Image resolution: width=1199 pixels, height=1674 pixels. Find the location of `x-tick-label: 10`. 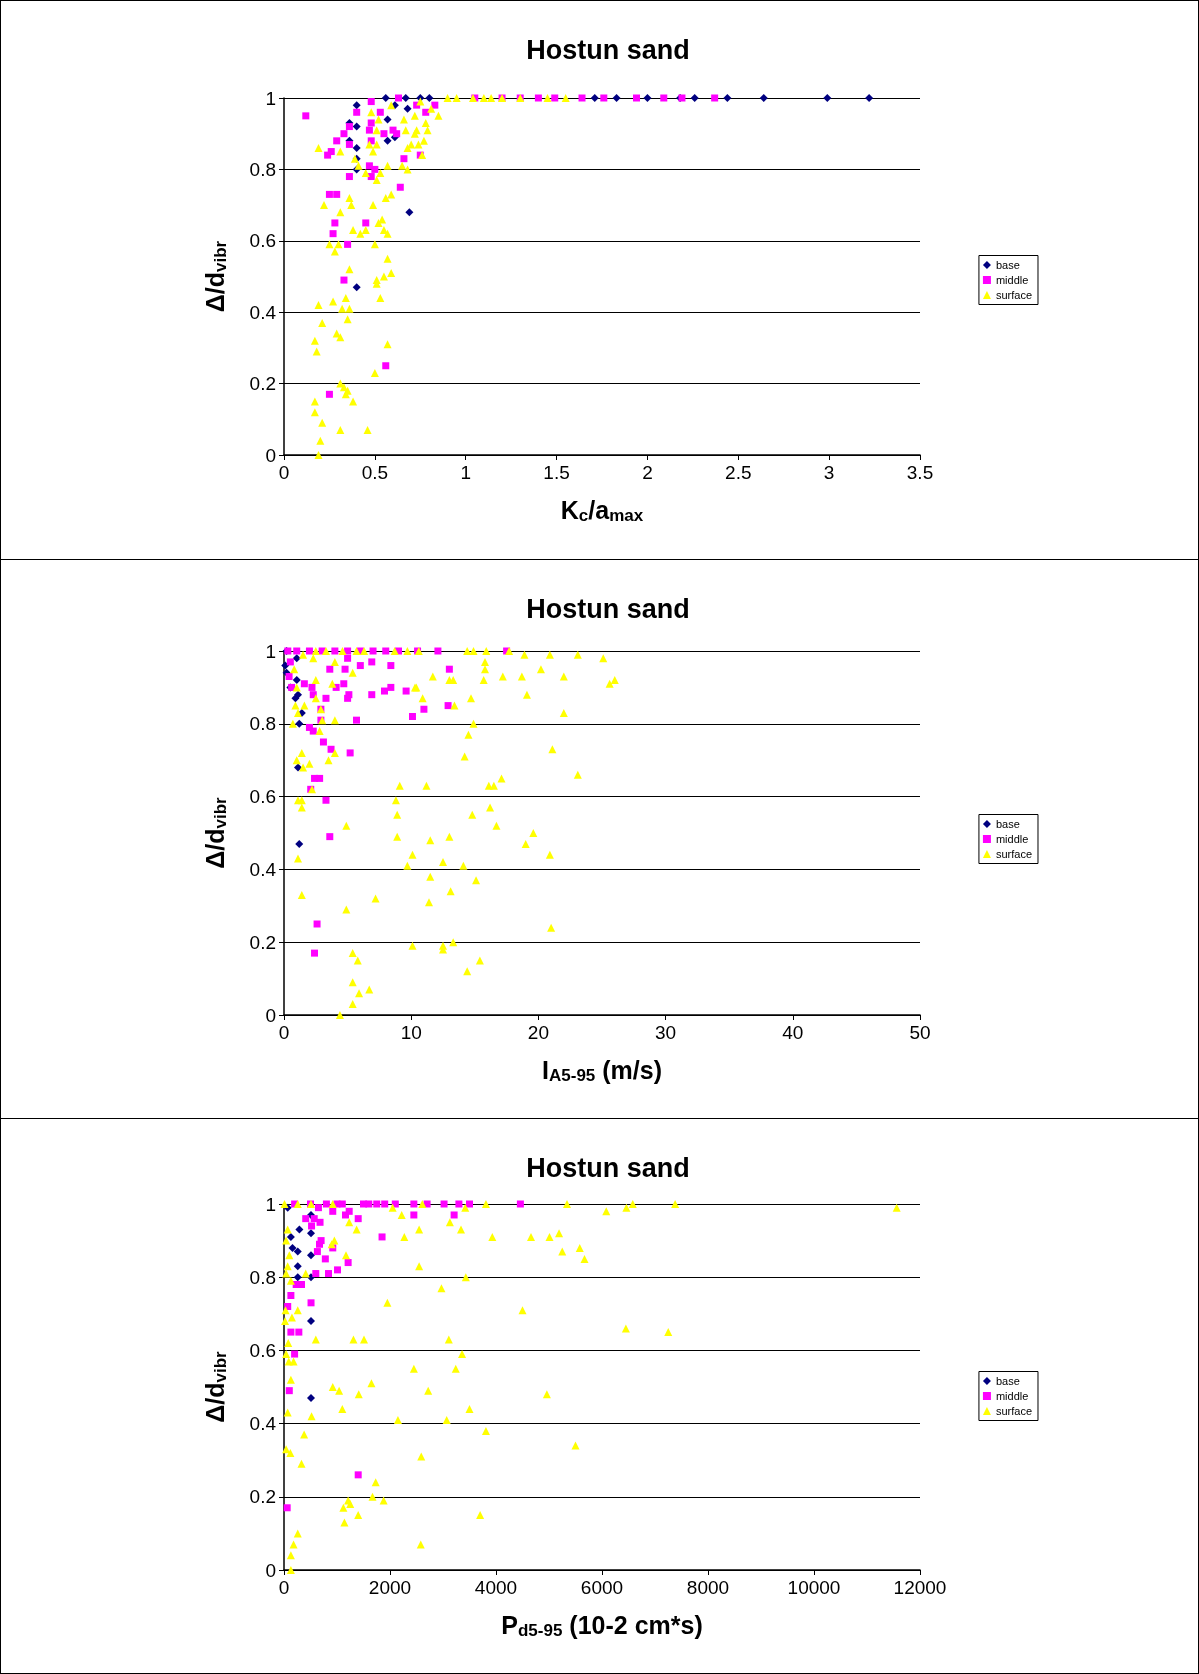

x-tick-label: 10 is located at coordinates (411, 1032).